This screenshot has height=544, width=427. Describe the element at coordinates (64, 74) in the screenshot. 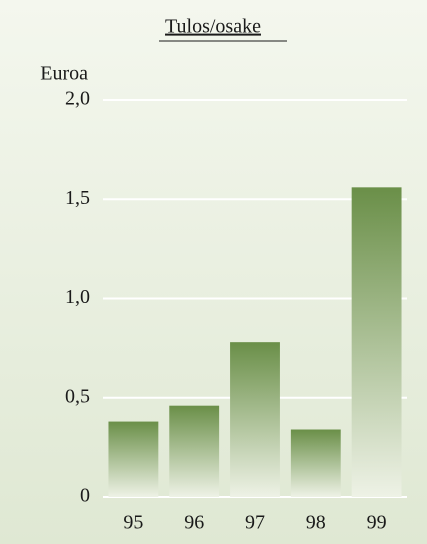

I see `y-axis-label: Euroa` at that location.